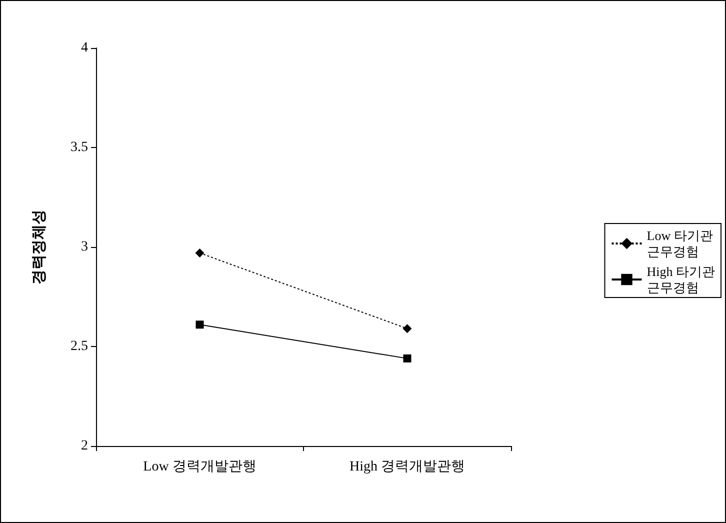  What do you see at coordinates (39, 247) in the screenshot?
I see `y-axis-title: 경력정체성` at bounding box center [39, 247].